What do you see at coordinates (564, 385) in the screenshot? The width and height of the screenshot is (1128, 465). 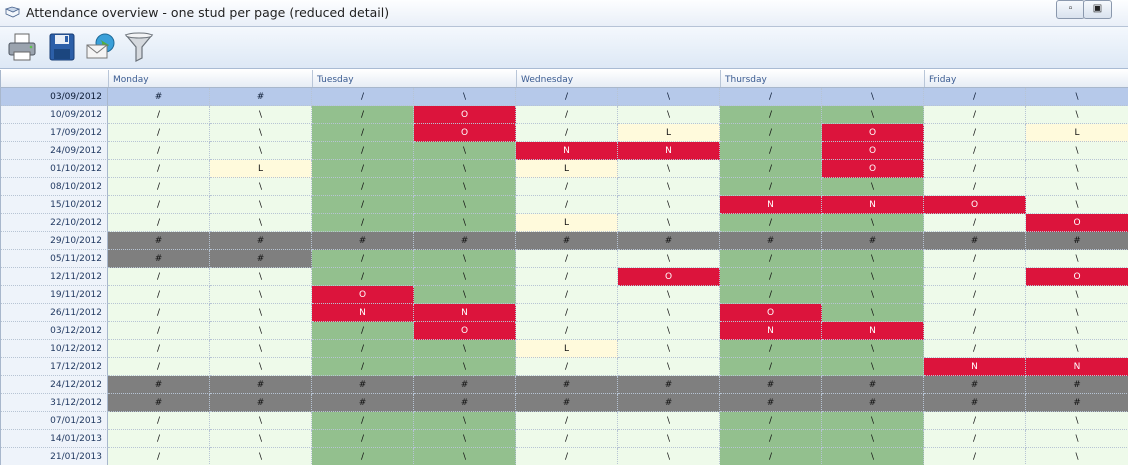 I see `table-row: 24/12/2012 # # # # # # # # # #` at bounding box center [564, 385].